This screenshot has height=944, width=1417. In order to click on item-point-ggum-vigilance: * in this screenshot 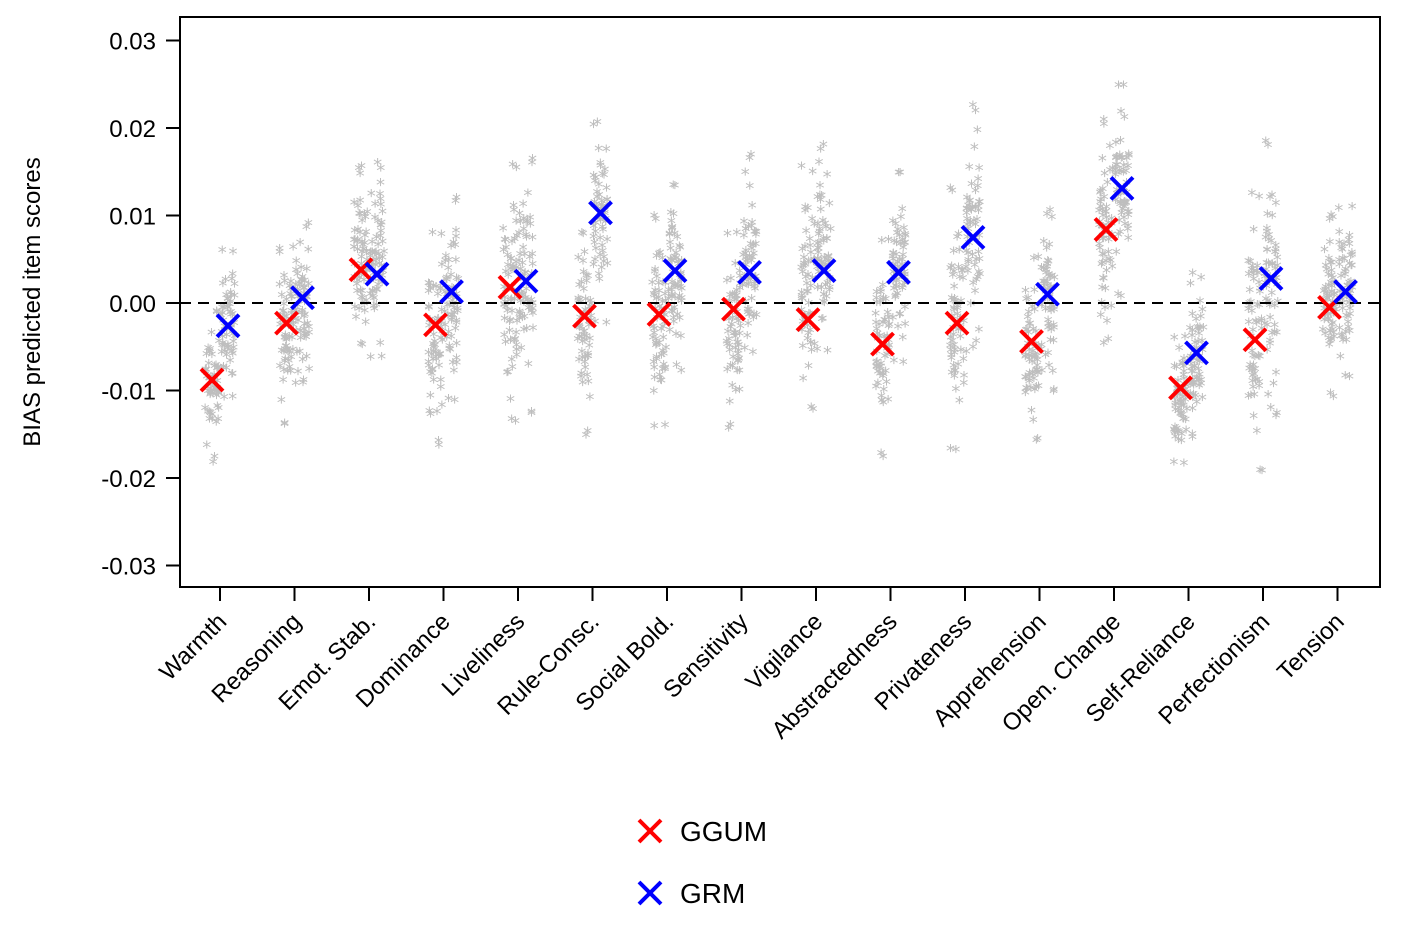, I will do `click(804, 266)`.